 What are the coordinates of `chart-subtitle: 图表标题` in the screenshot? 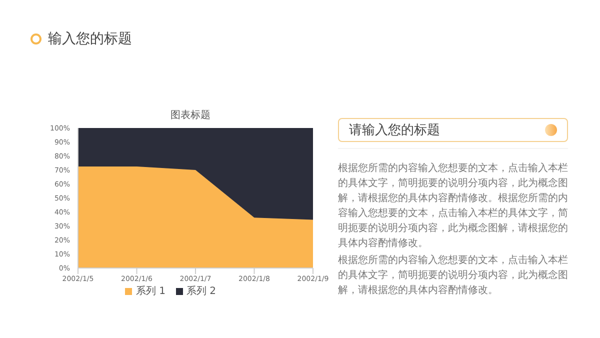 It's located at (191, 115).